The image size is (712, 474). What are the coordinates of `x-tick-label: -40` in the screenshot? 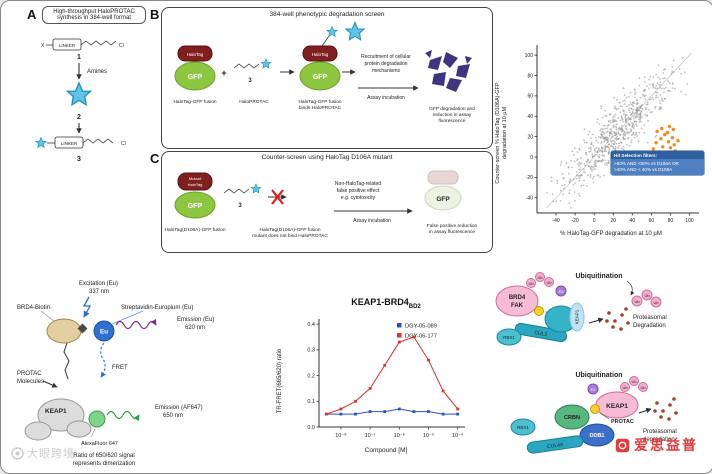 It's located at (555, 221).